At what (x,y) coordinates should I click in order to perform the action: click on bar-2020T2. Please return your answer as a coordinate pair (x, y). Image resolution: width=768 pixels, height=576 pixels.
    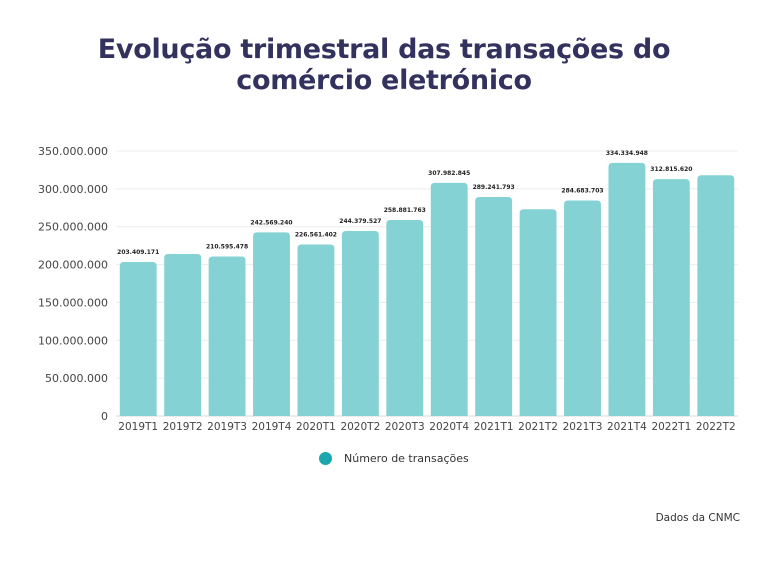
    Looking at the image, I should click on (360, 323).